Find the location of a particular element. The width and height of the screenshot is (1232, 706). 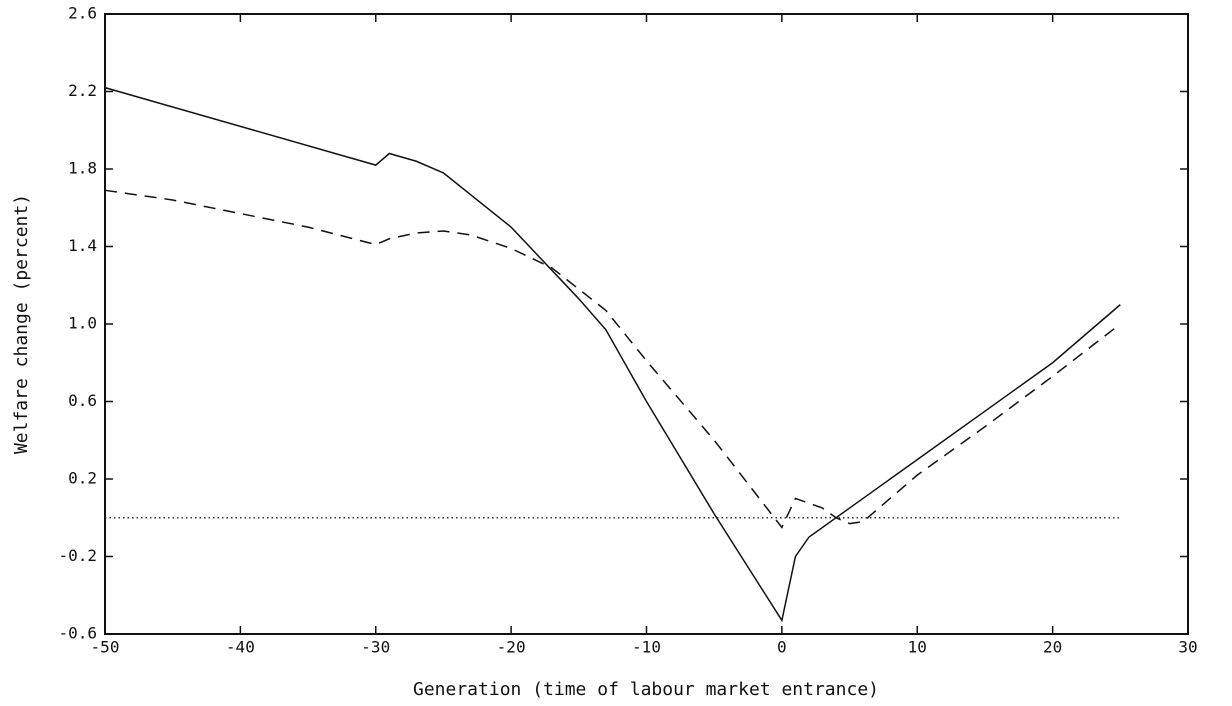

y-tick-label: 2.2 is located at coordinates (82, 90).